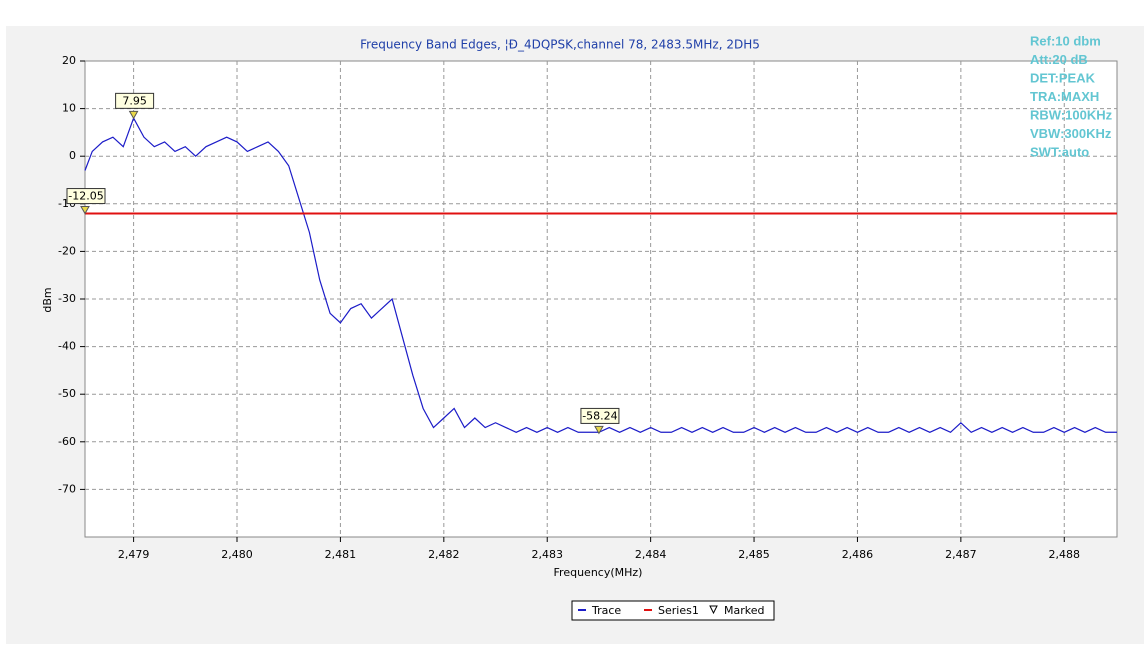 This screenshot has height=646, width=1147. Describe the element at coordinates (961, 554) in the screenshot. I see `x-tick-label: 2,487` at that location.